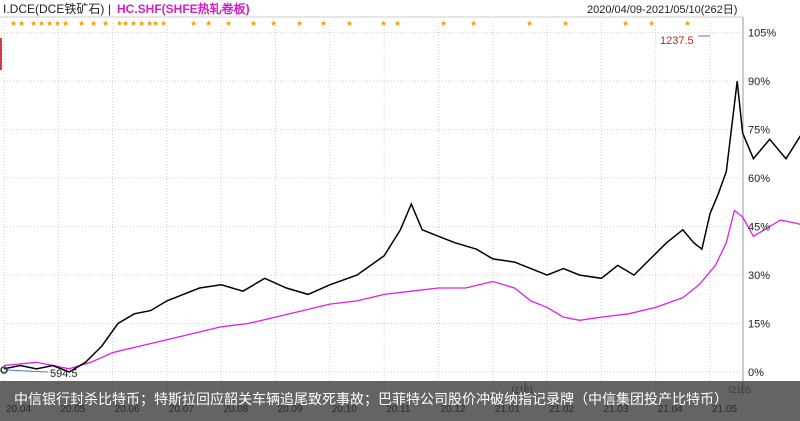  Describe the element at coordinates (759, 179) in the screenshot. I see `y-tick-label: 60%` at that location.